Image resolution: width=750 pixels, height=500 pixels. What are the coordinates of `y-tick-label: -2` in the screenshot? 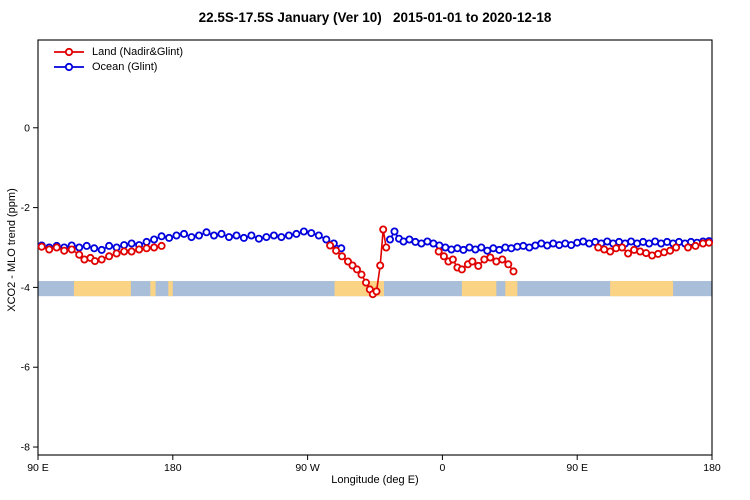 It's located at (25, 208).